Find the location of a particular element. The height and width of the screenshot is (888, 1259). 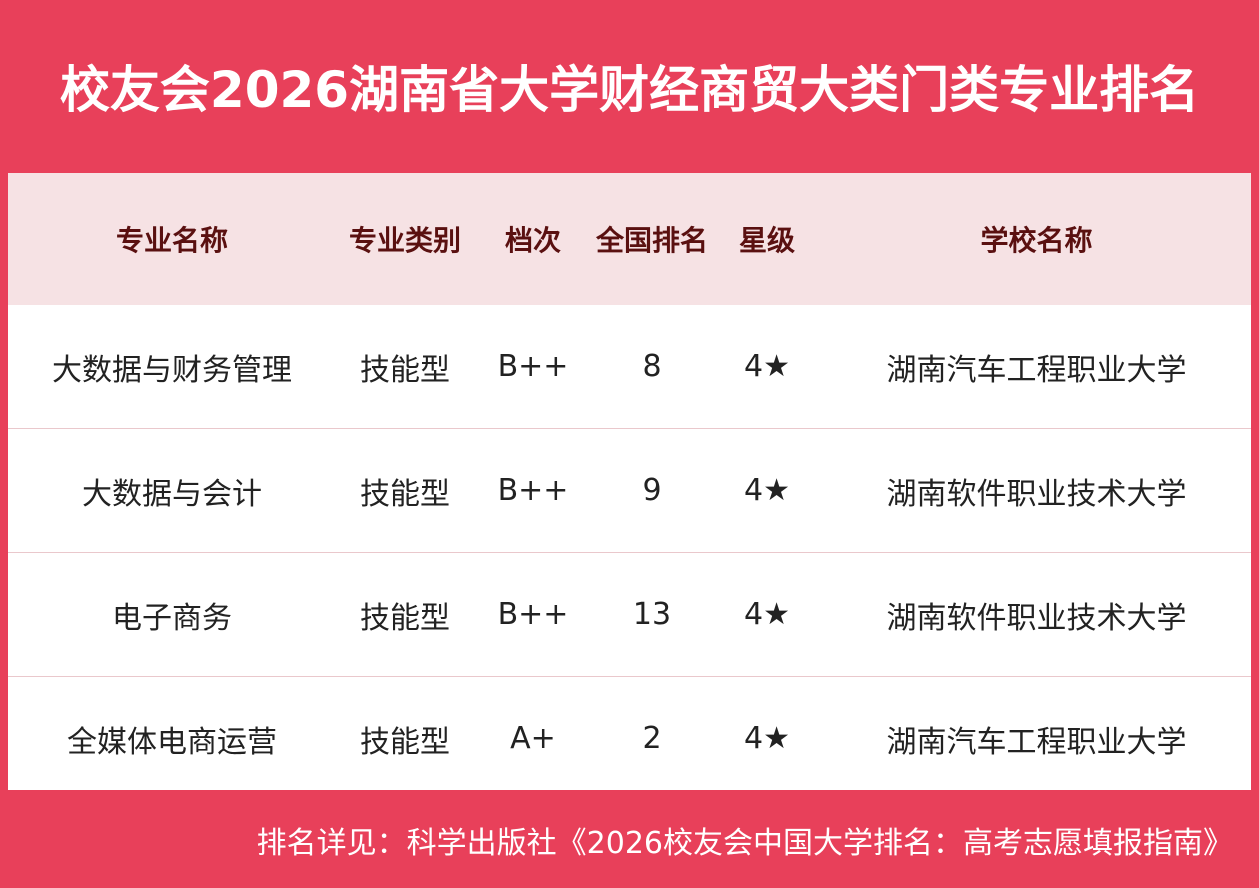

table-cell: 13 is located at coordinates (652, 614).